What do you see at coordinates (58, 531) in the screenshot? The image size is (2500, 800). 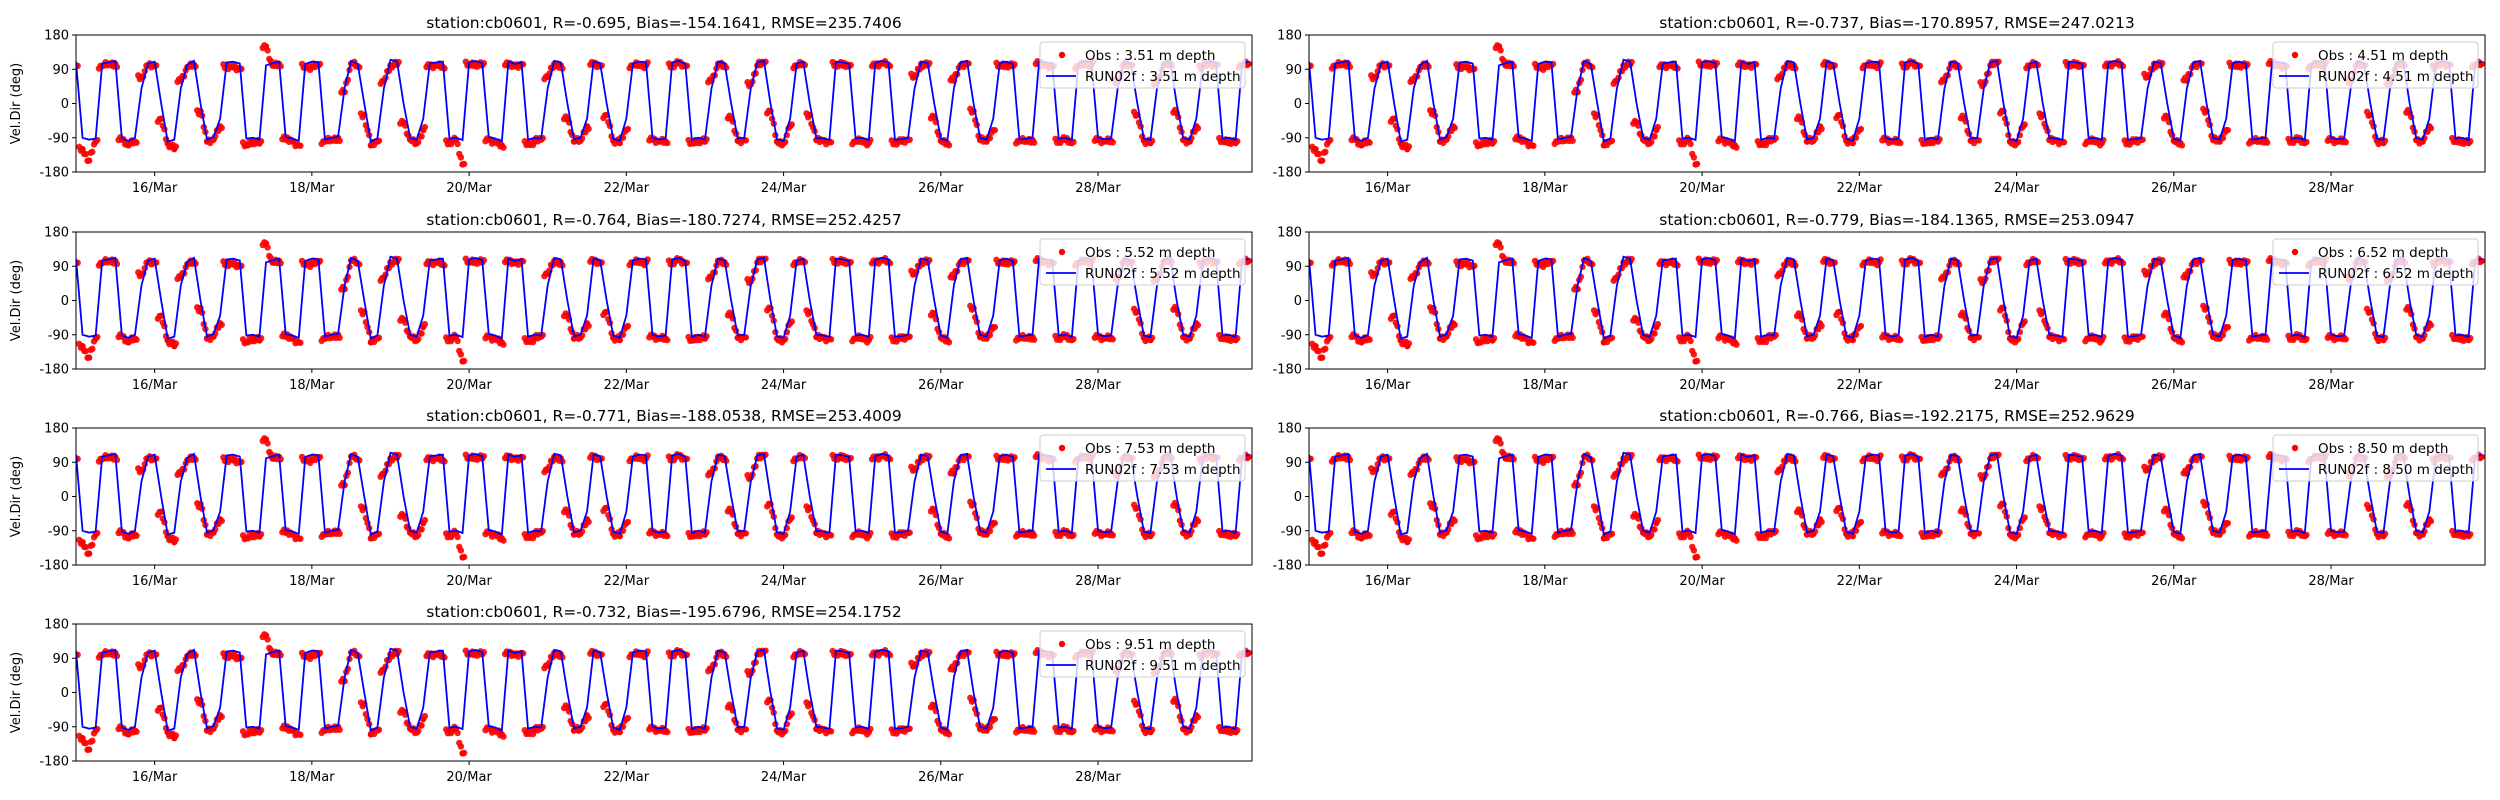 I see `y-tick-label: -90` at bounding box center [58, 531].